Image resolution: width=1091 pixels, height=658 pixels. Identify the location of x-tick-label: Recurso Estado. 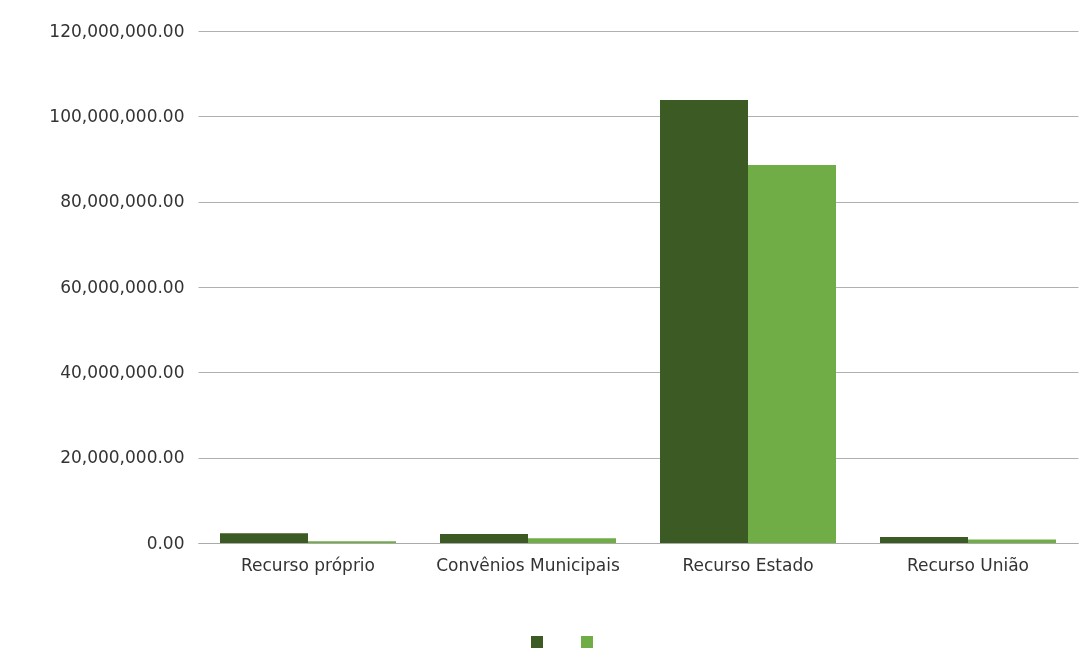
(748, 564).